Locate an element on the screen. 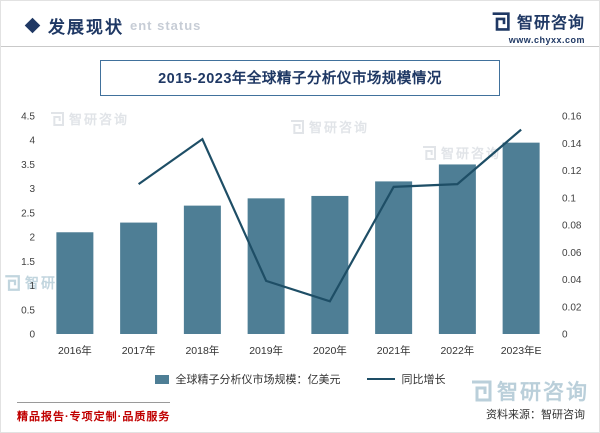  svg-text: 2019年 is located at coordinates (266, 350).